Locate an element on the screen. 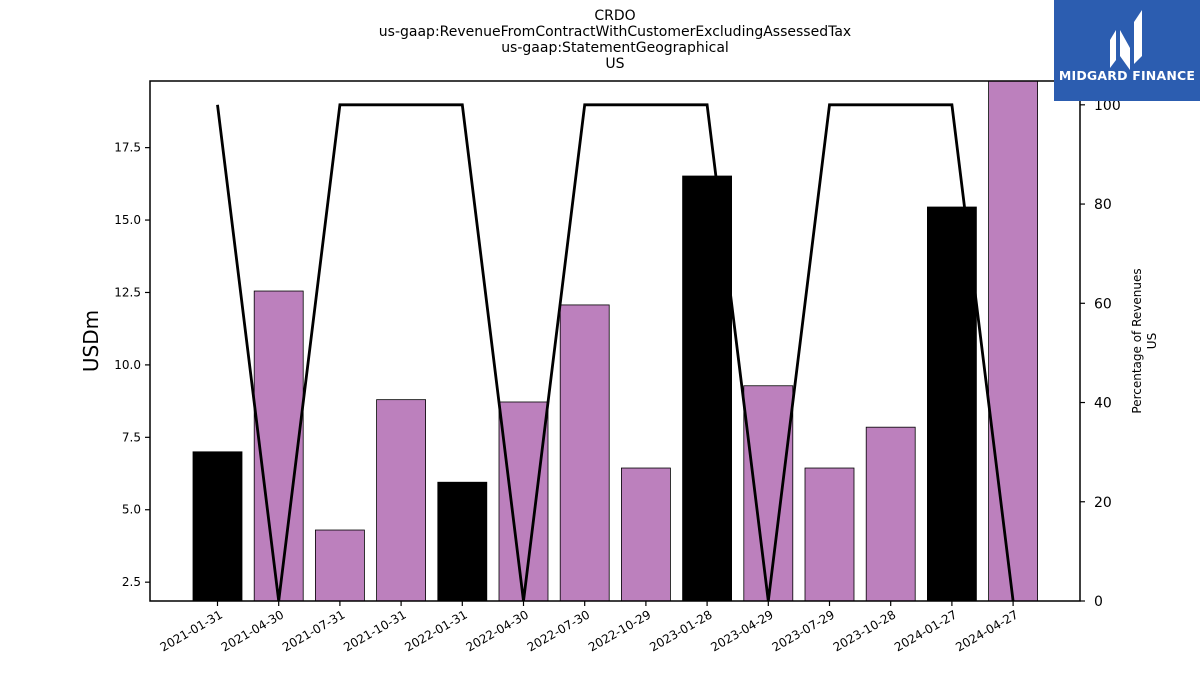  right-tick-label: 100 is located at coordinates (1107, 106).